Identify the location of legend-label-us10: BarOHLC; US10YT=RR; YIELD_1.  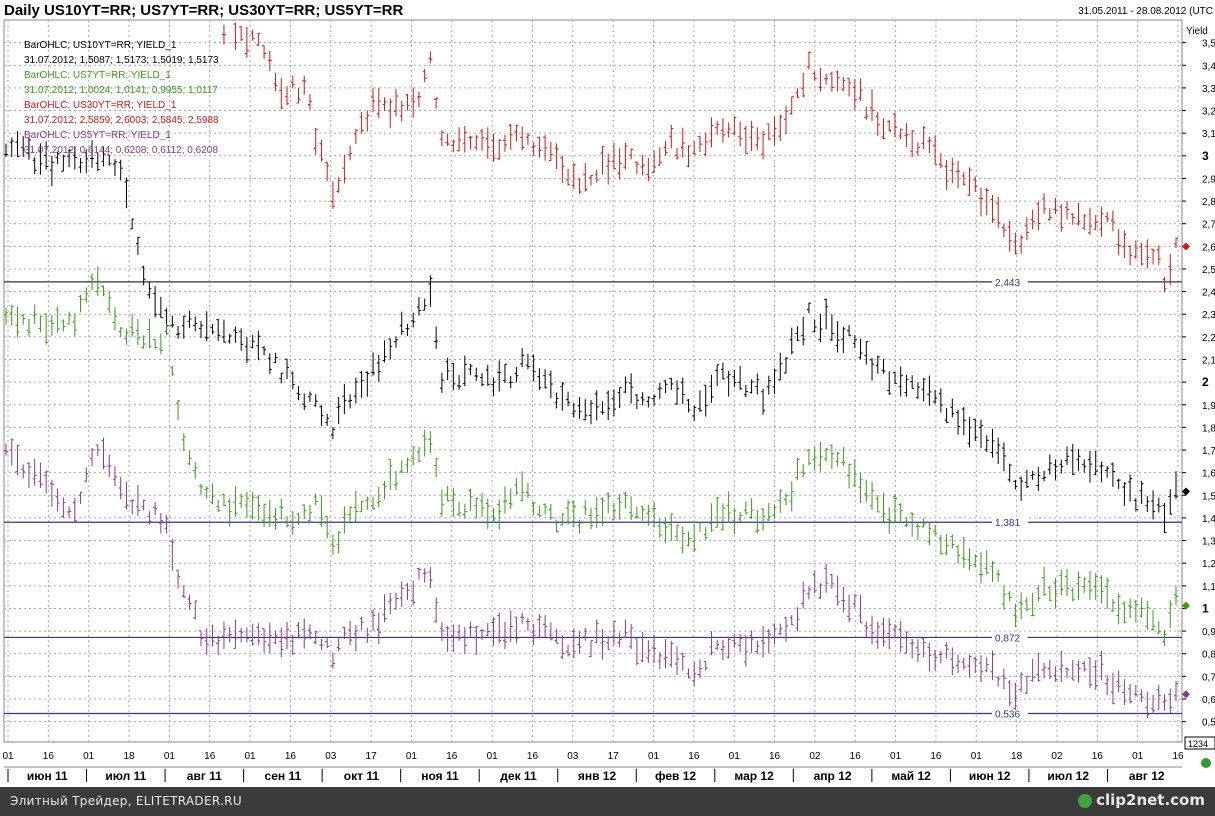
(100, 45).